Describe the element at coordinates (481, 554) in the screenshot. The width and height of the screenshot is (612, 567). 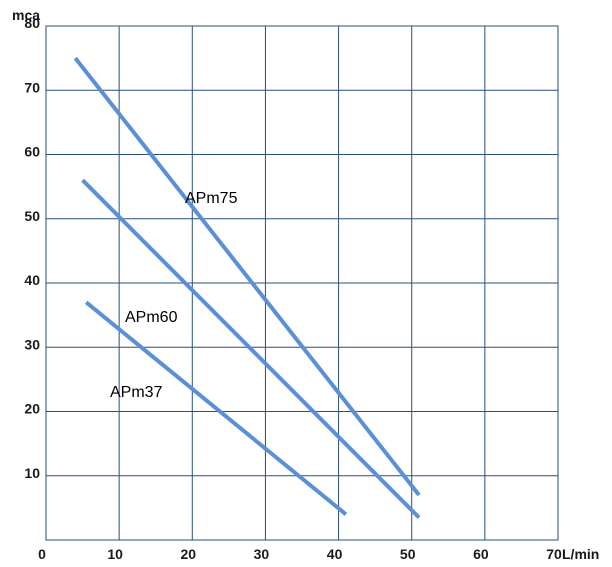
I see `x-tick-label: 60` at that location.